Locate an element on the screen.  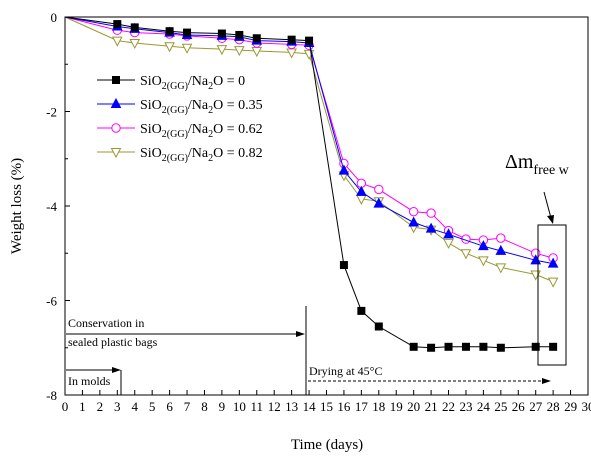
x-tick-label: 7 is located at coordinates (187, 406).